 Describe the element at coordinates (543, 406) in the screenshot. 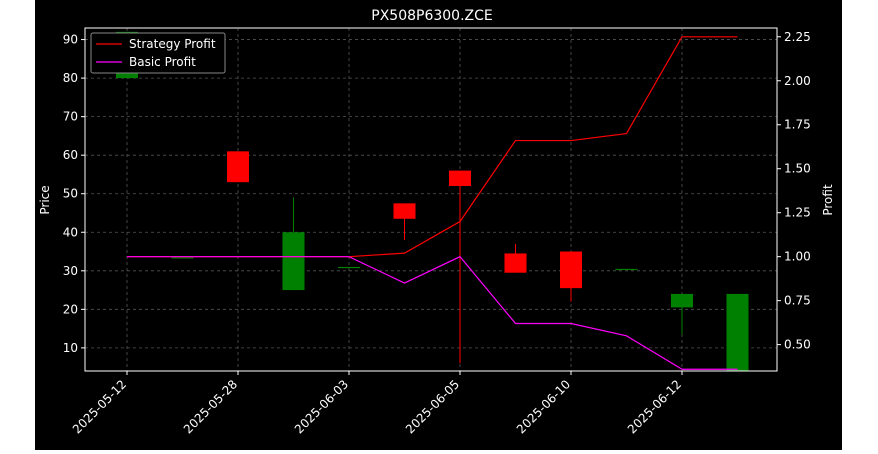

I see `x-tick-label: 2025-06-10` at that location.